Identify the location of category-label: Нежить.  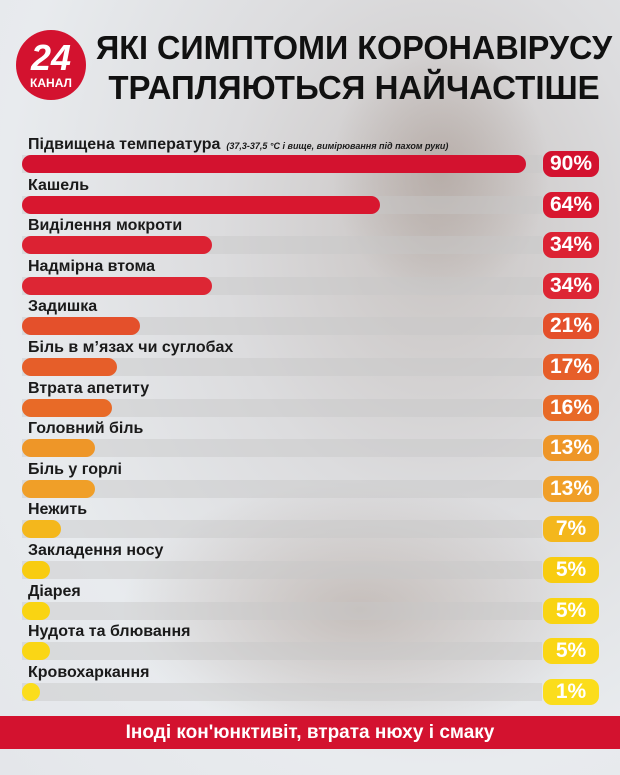
(58, 510).